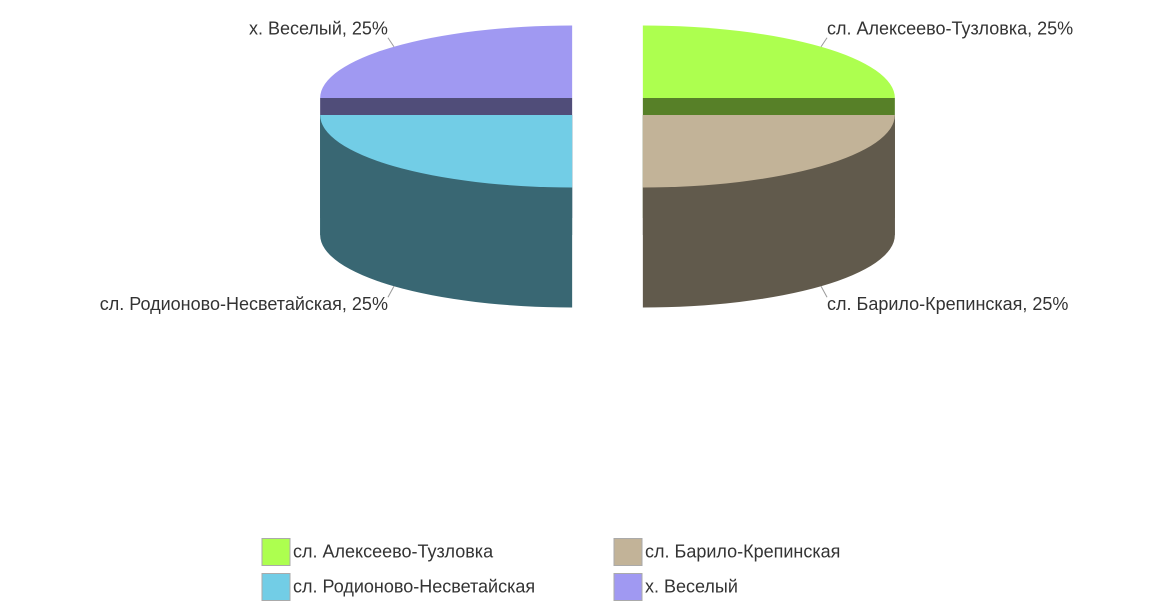 This screenshot has width=1150, height=603. I want to click on data-label: сл. Алексеево-Тузловка, 25%, so click(950, 28).